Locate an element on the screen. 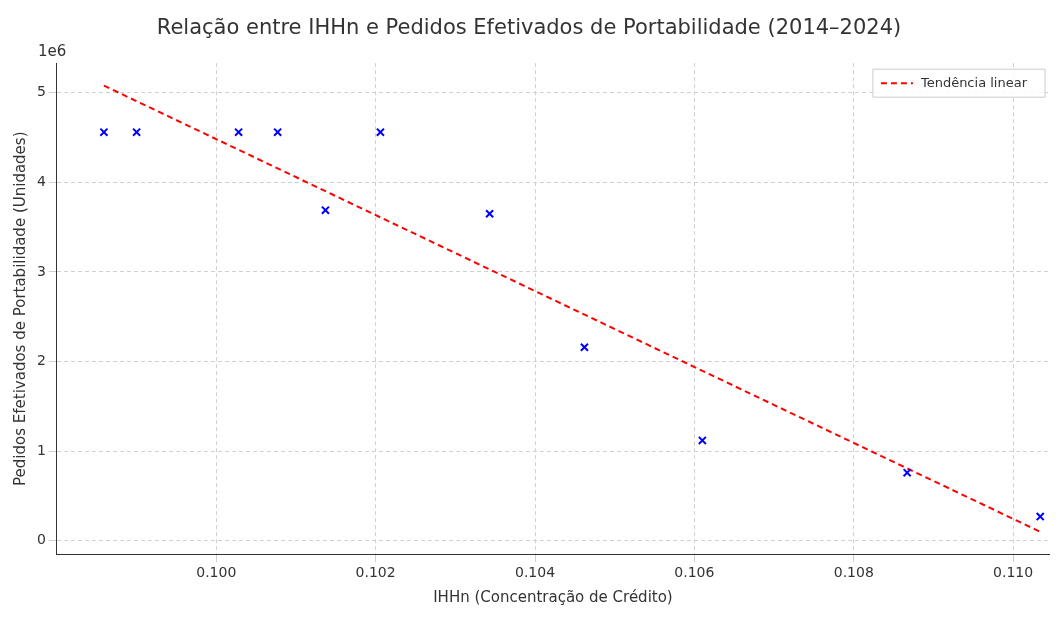  y-axis-title: Pedidos Efetivados de Portabilidade (Unidades) is located at coordinates (19, 308).